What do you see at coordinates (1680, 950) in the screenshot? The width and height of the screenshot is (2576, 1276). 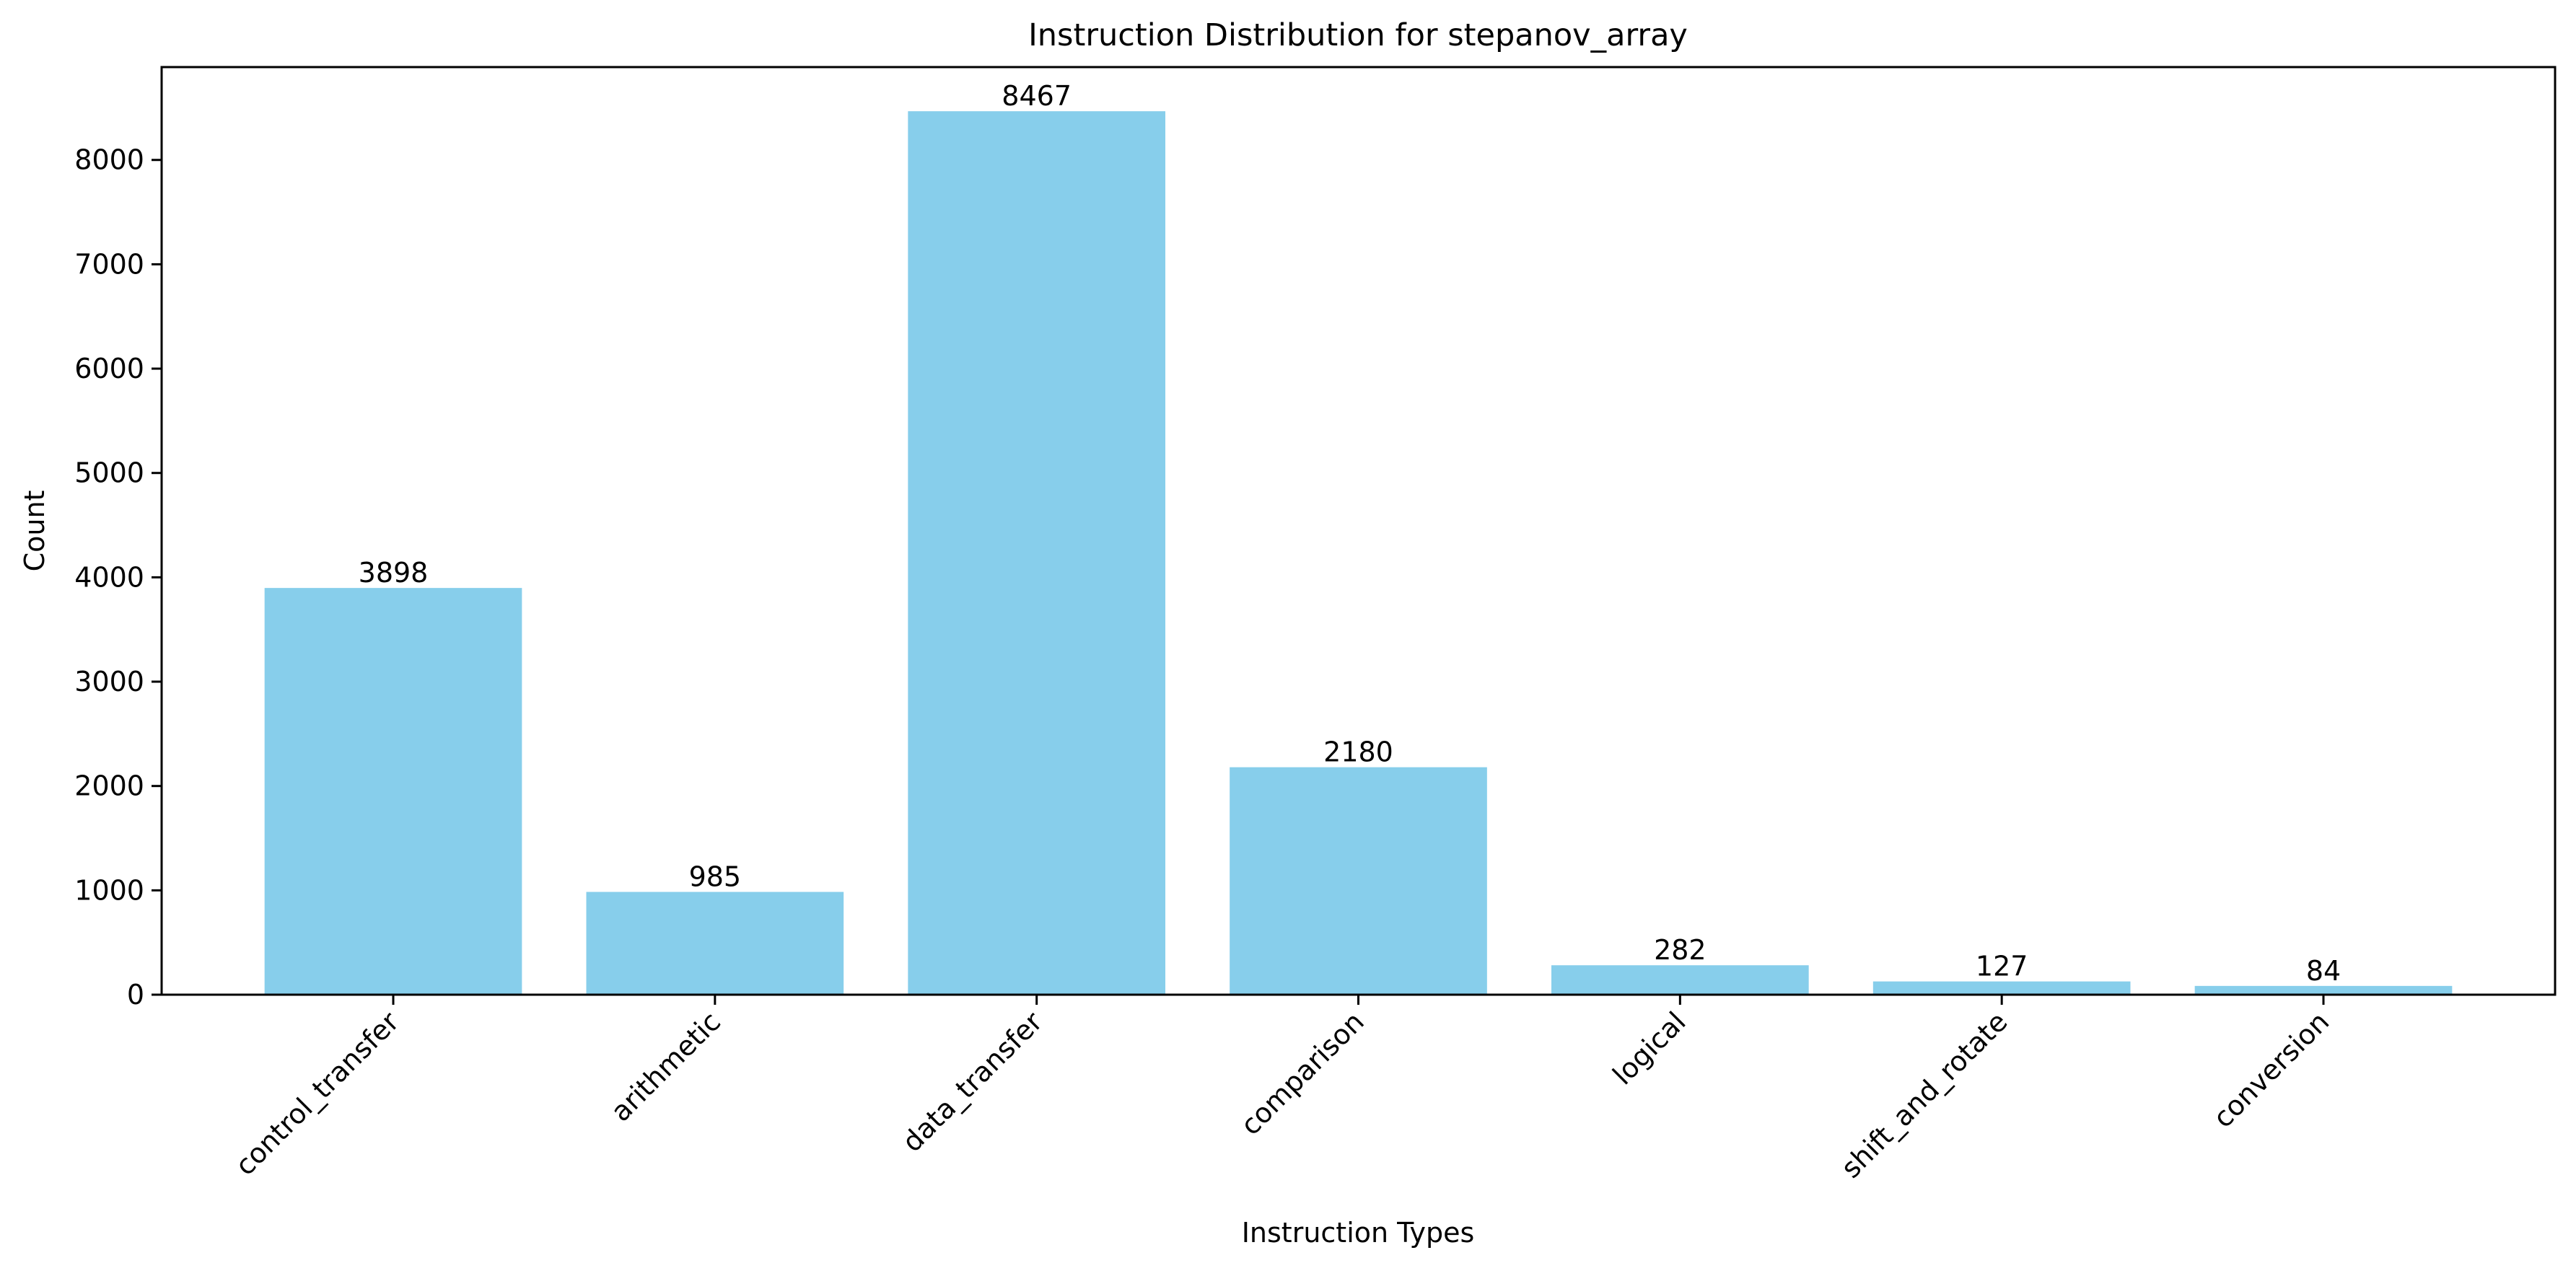 I see `data-label-logical: 282` at bounding box center [1680, 950].